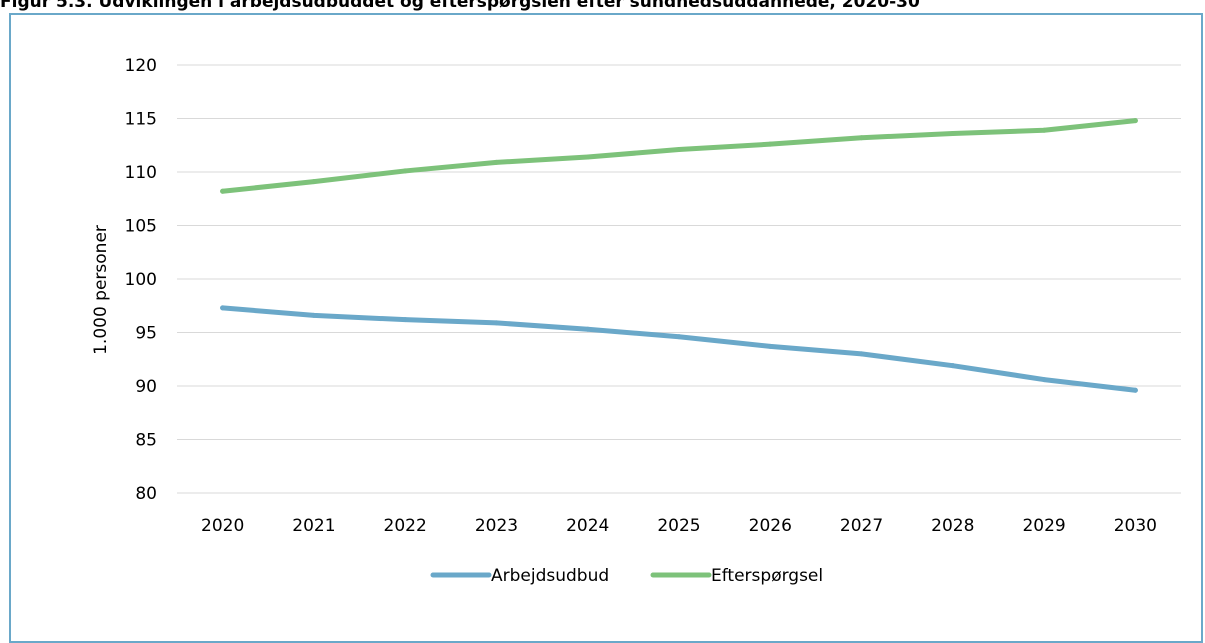 The width and height of the screenshot is (1205, 643). I want to click on x-tick-label: 2024, so click(587, 526).